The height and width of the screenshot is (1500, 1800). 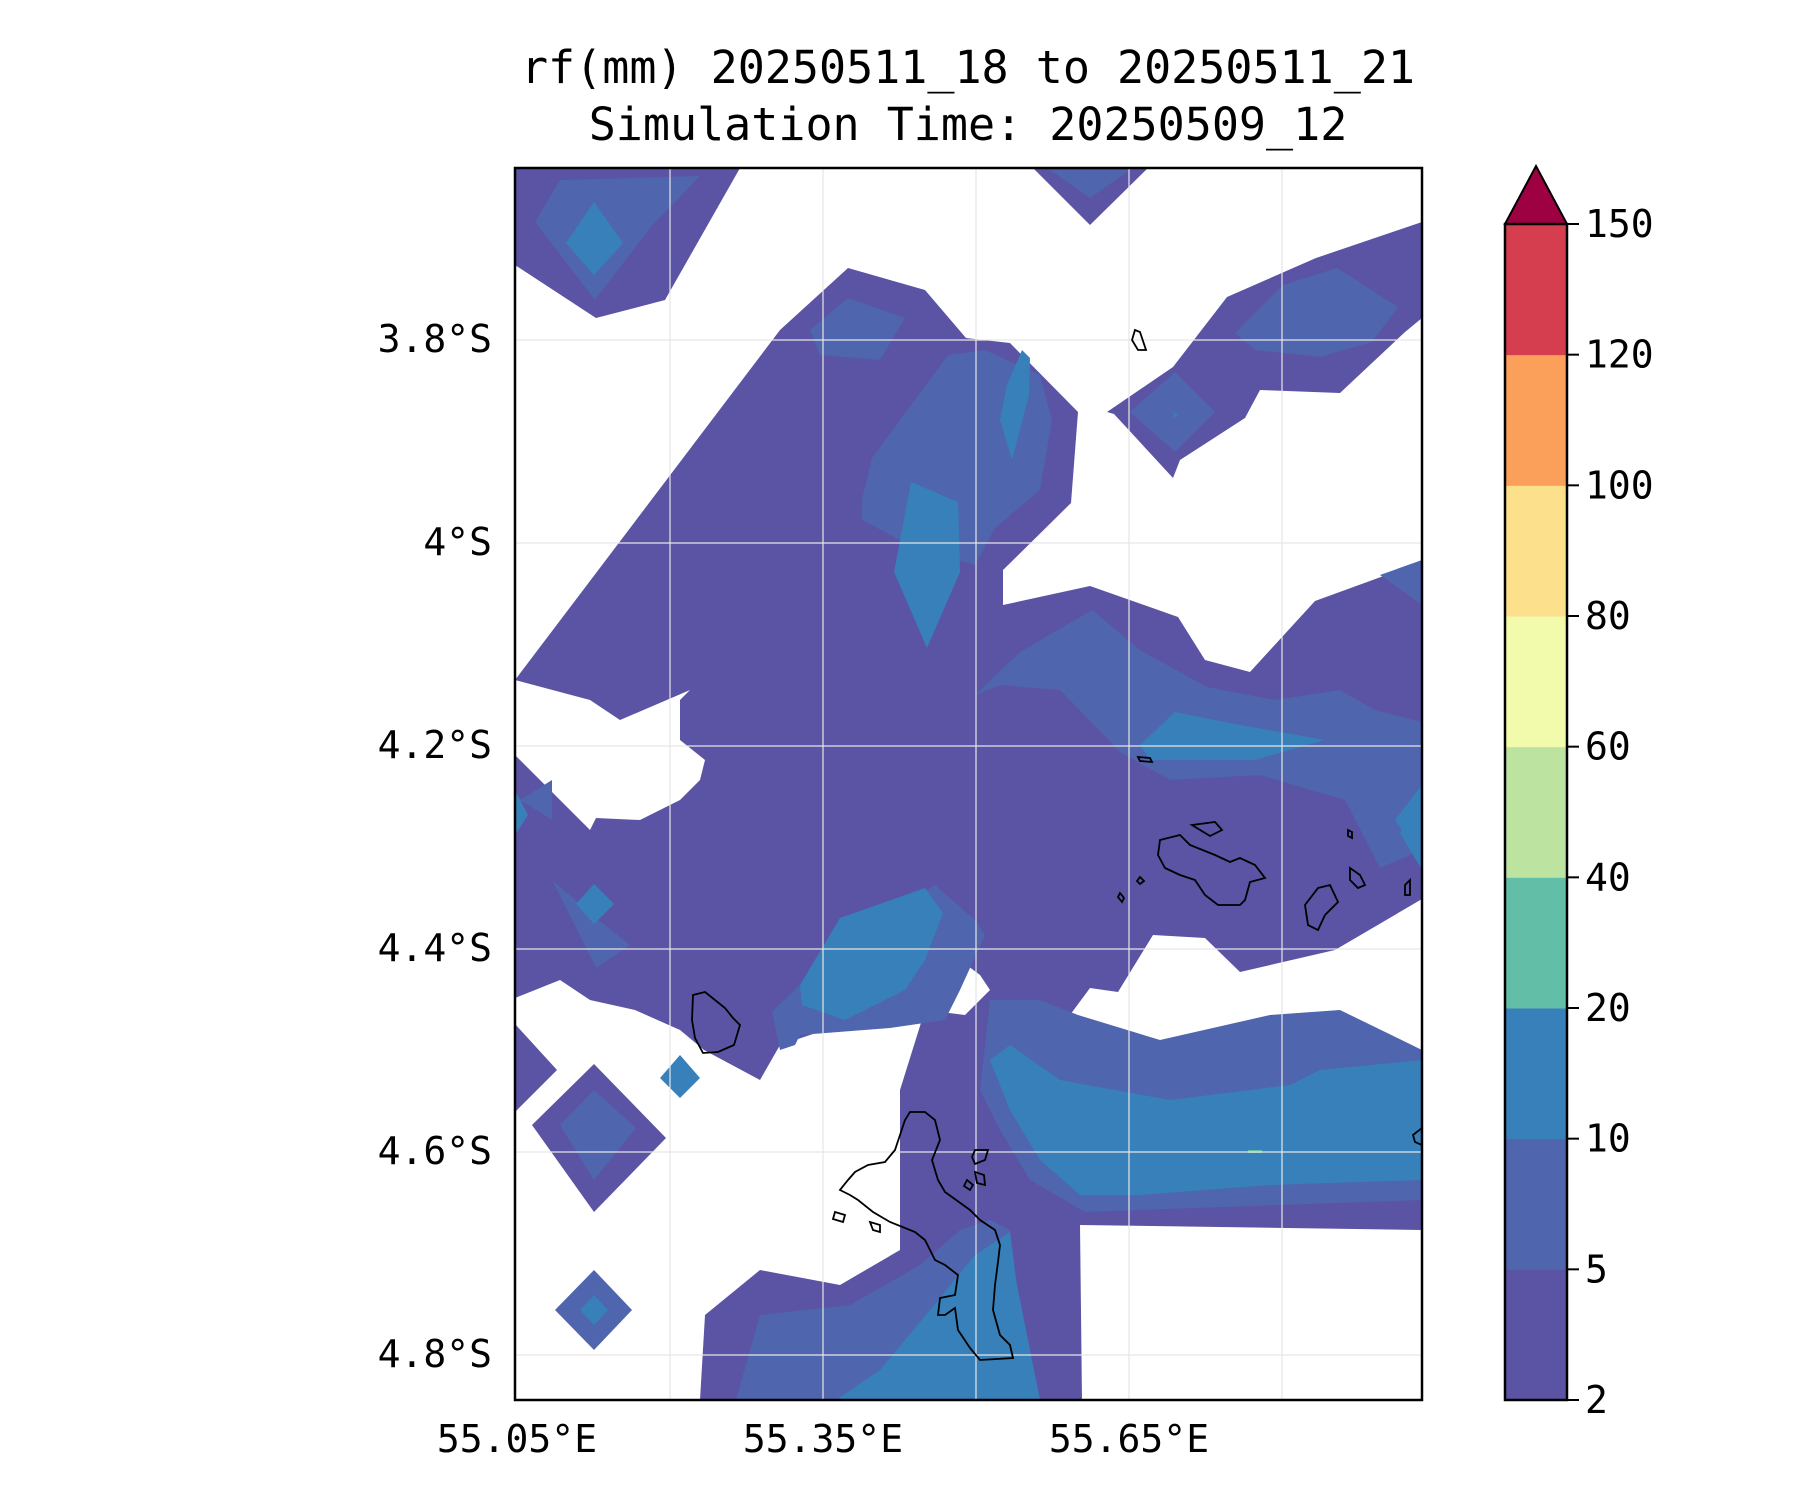 What do you see at coordinates (1608, 877) in the screenshot?
I see `colorbar-tick-label: 40` at bounding box center [1608, 877].